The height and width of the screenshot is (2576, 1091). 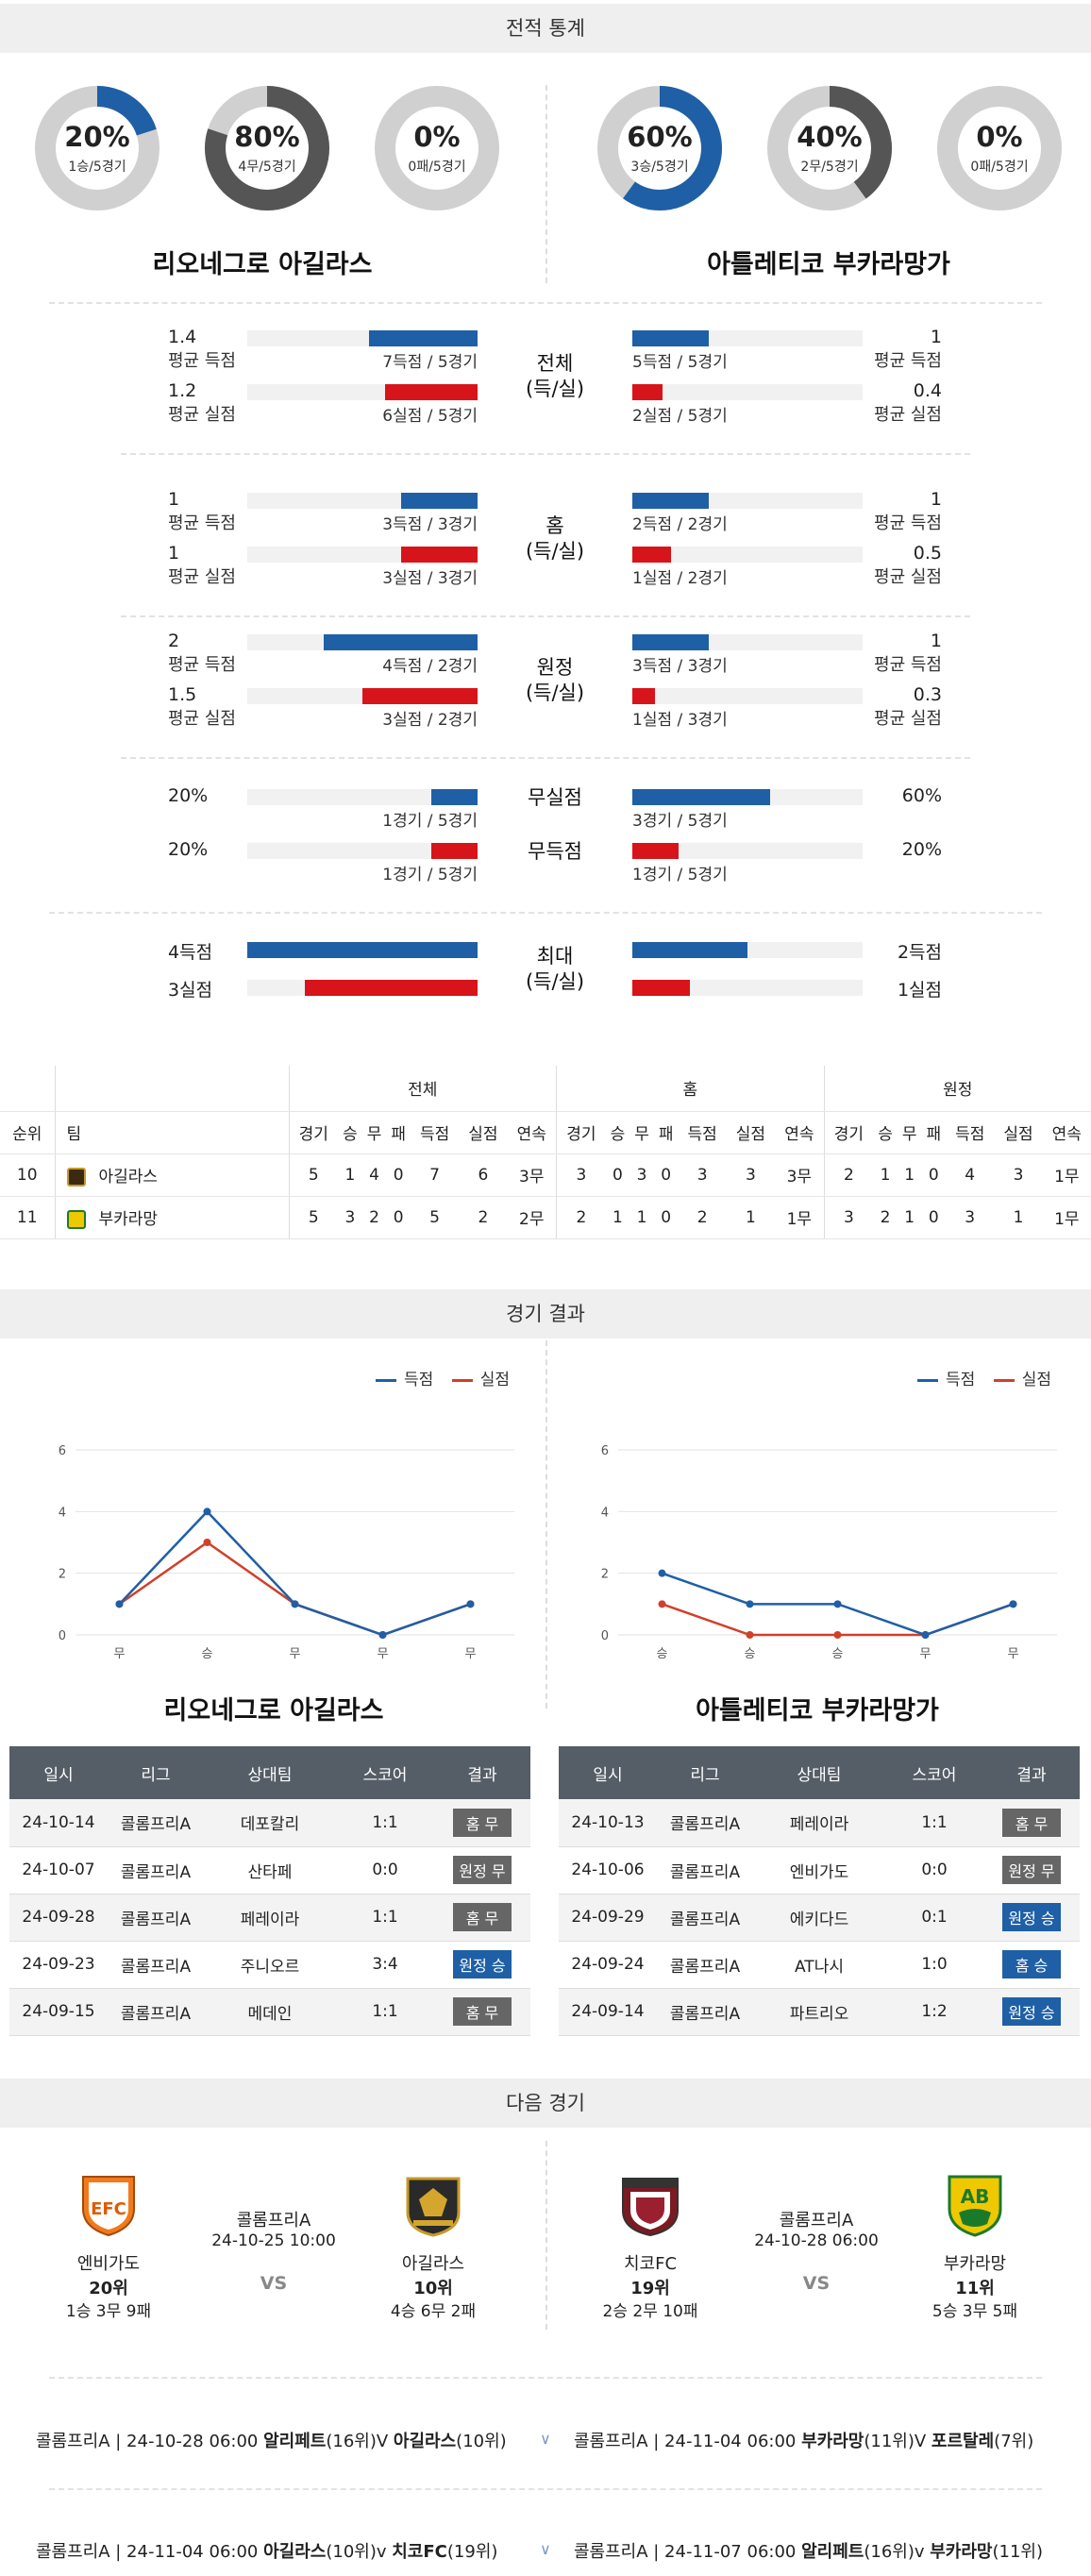 I want to click on results-header: 리그, so click(x=156, y=1772).